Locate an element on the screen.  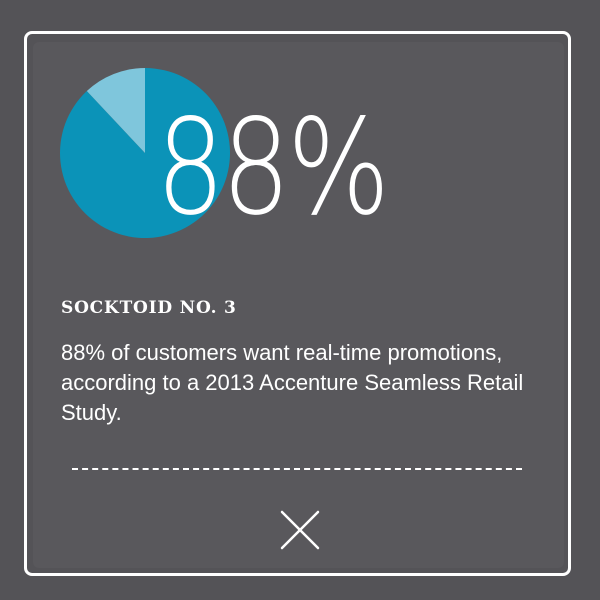
close-icon is located at coordinates (300, 530).